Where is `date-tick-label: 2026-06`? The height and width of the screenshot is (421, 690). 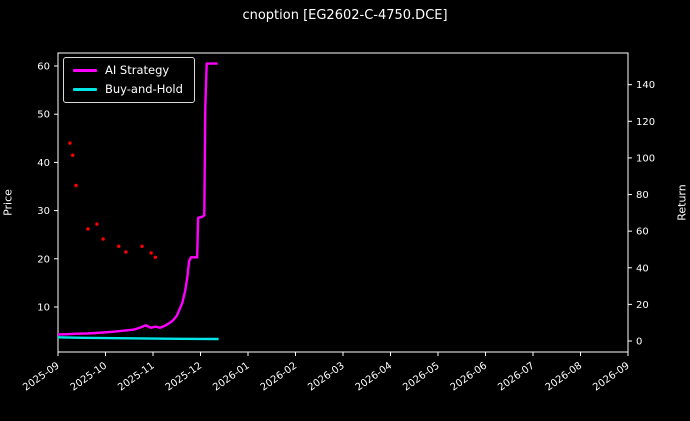 date-tick-label: 2026-06 is located at coordinates (469, 376).